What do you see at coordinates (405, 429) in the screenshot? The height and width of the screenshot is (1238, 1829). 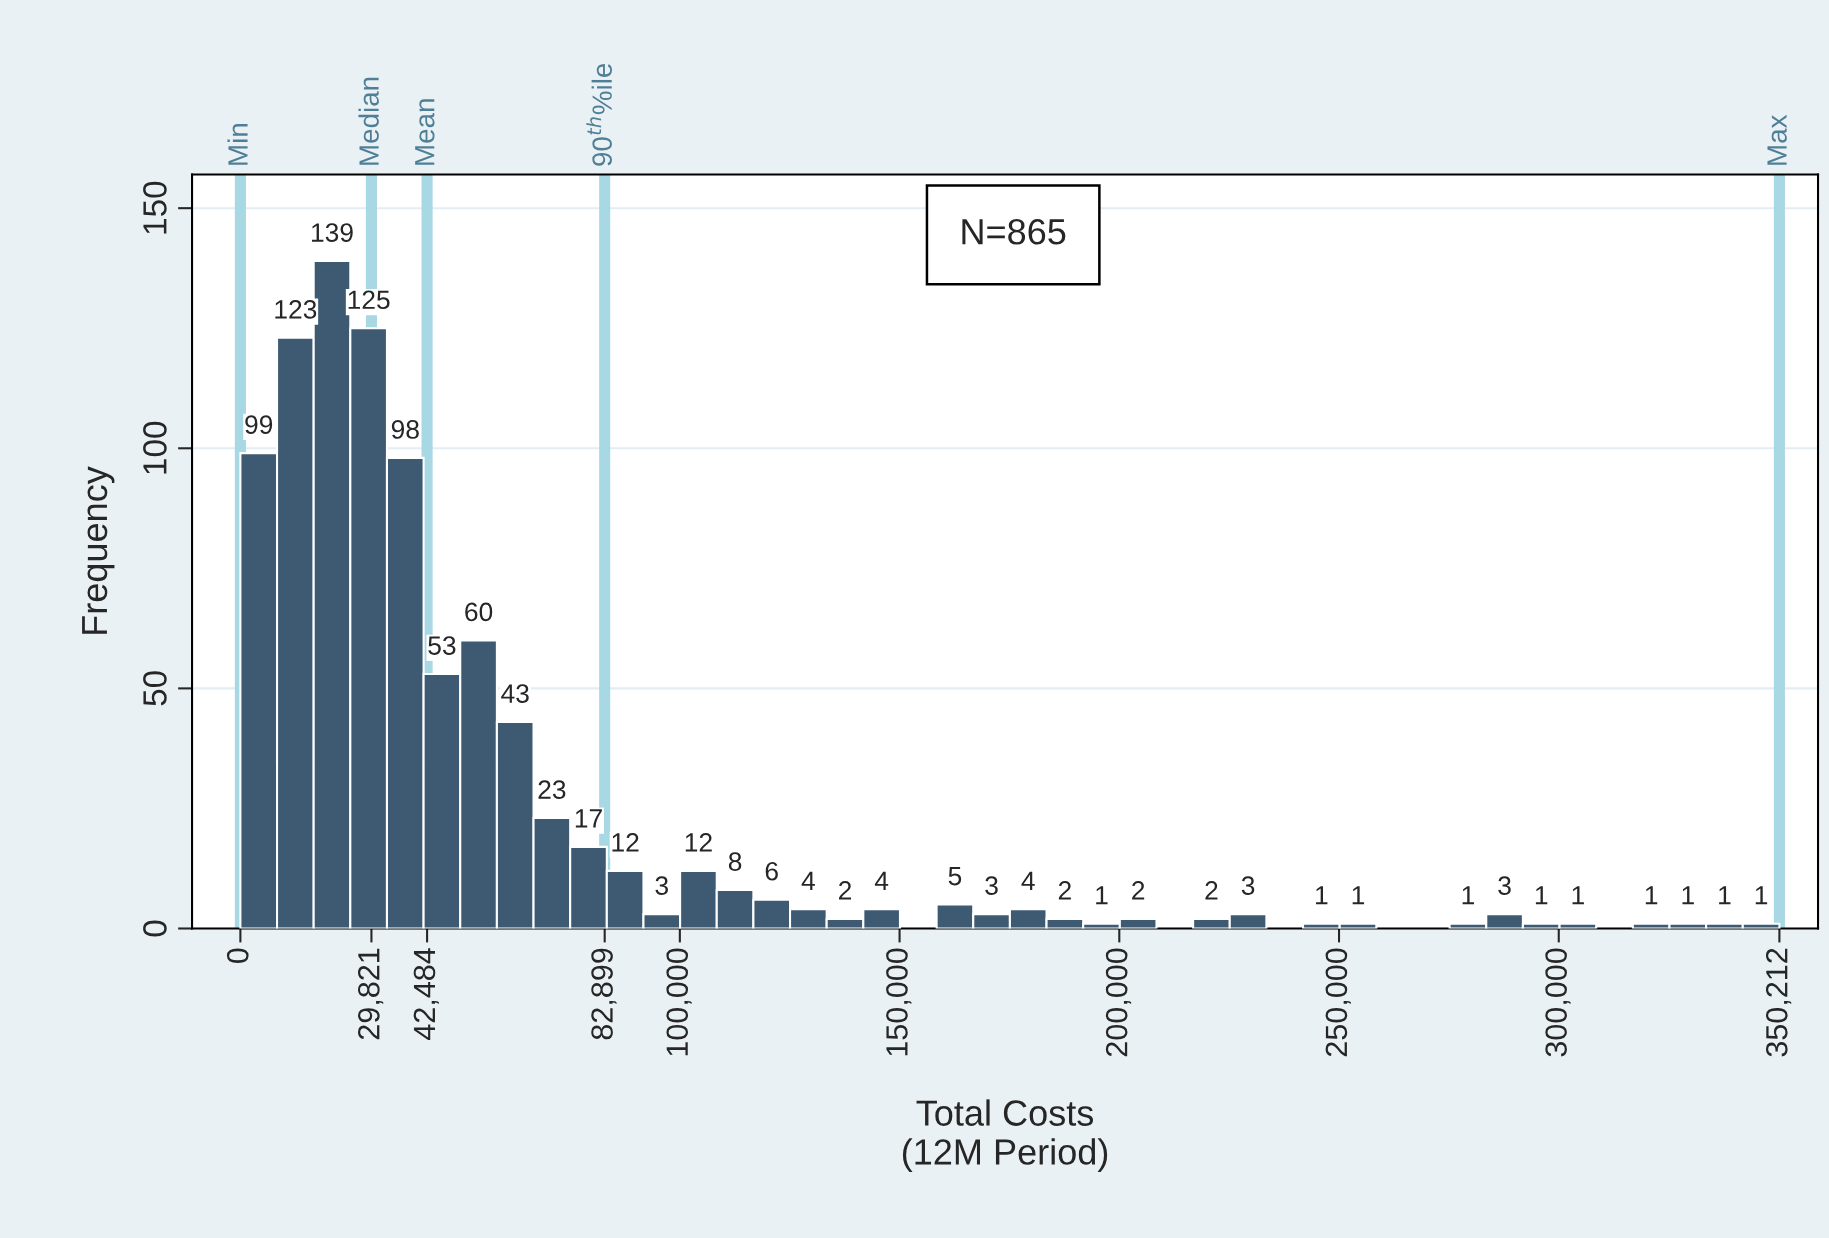 I see `data-label: 98` at bounding box center [405, 429].